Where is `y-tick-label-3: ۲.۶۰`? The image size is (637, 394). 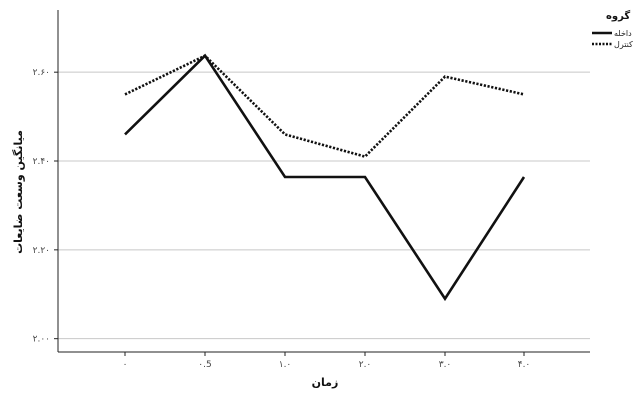
y-tick-label-3: ۲.۶۰ is located at coordinates (41, 73).